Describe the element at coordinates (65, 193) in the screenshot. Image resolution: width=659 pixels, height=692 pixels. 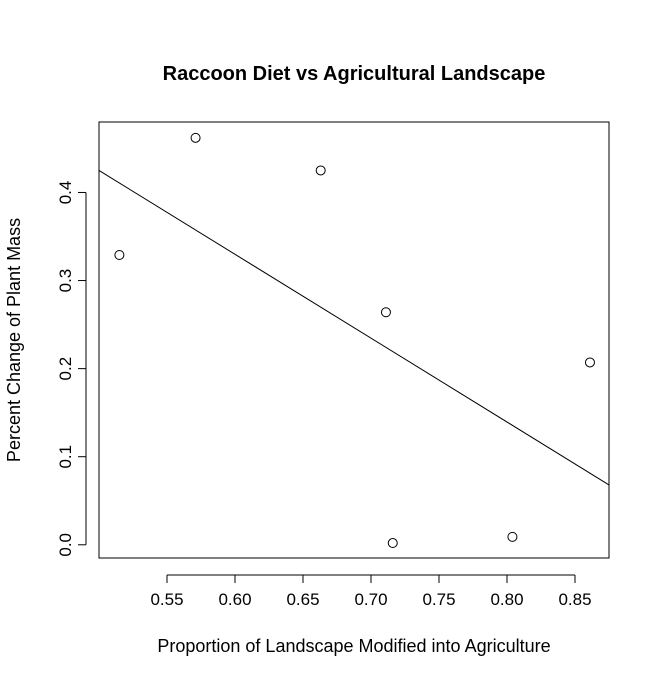
I see `y-tick-label: 0.4` at that location.